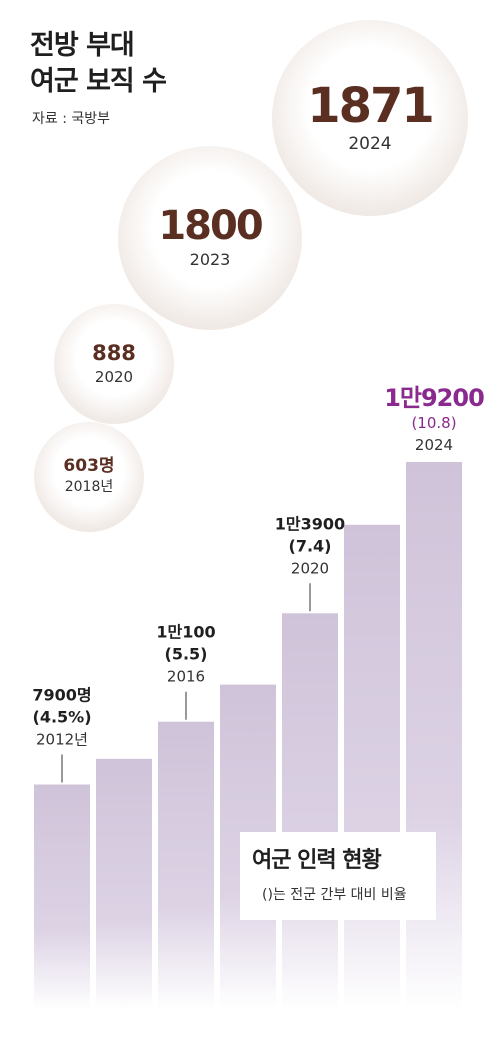 This screenshot has width=500, height=1039. What do you see at coordinates (114, 352) in the screenshot?
I see `bubble-value: 888` at bounding box center [114, 352].